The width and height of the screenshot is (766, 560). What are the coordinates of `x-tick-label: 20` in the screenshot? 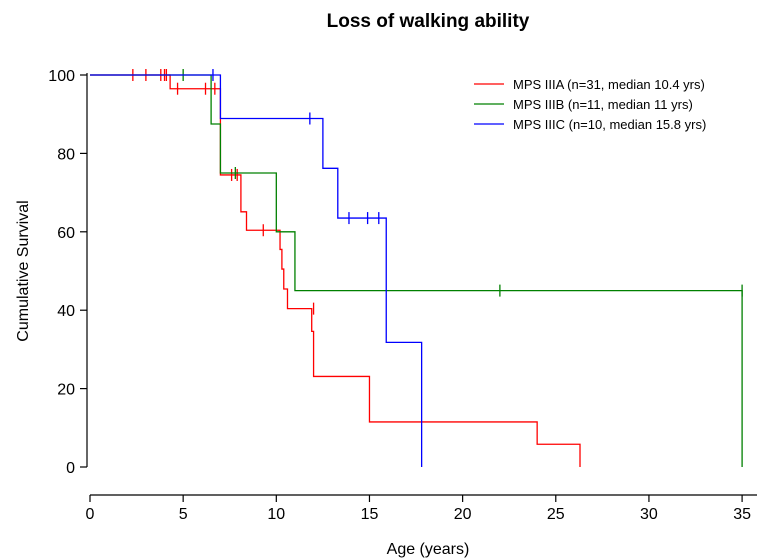 It's located at (463, 514).